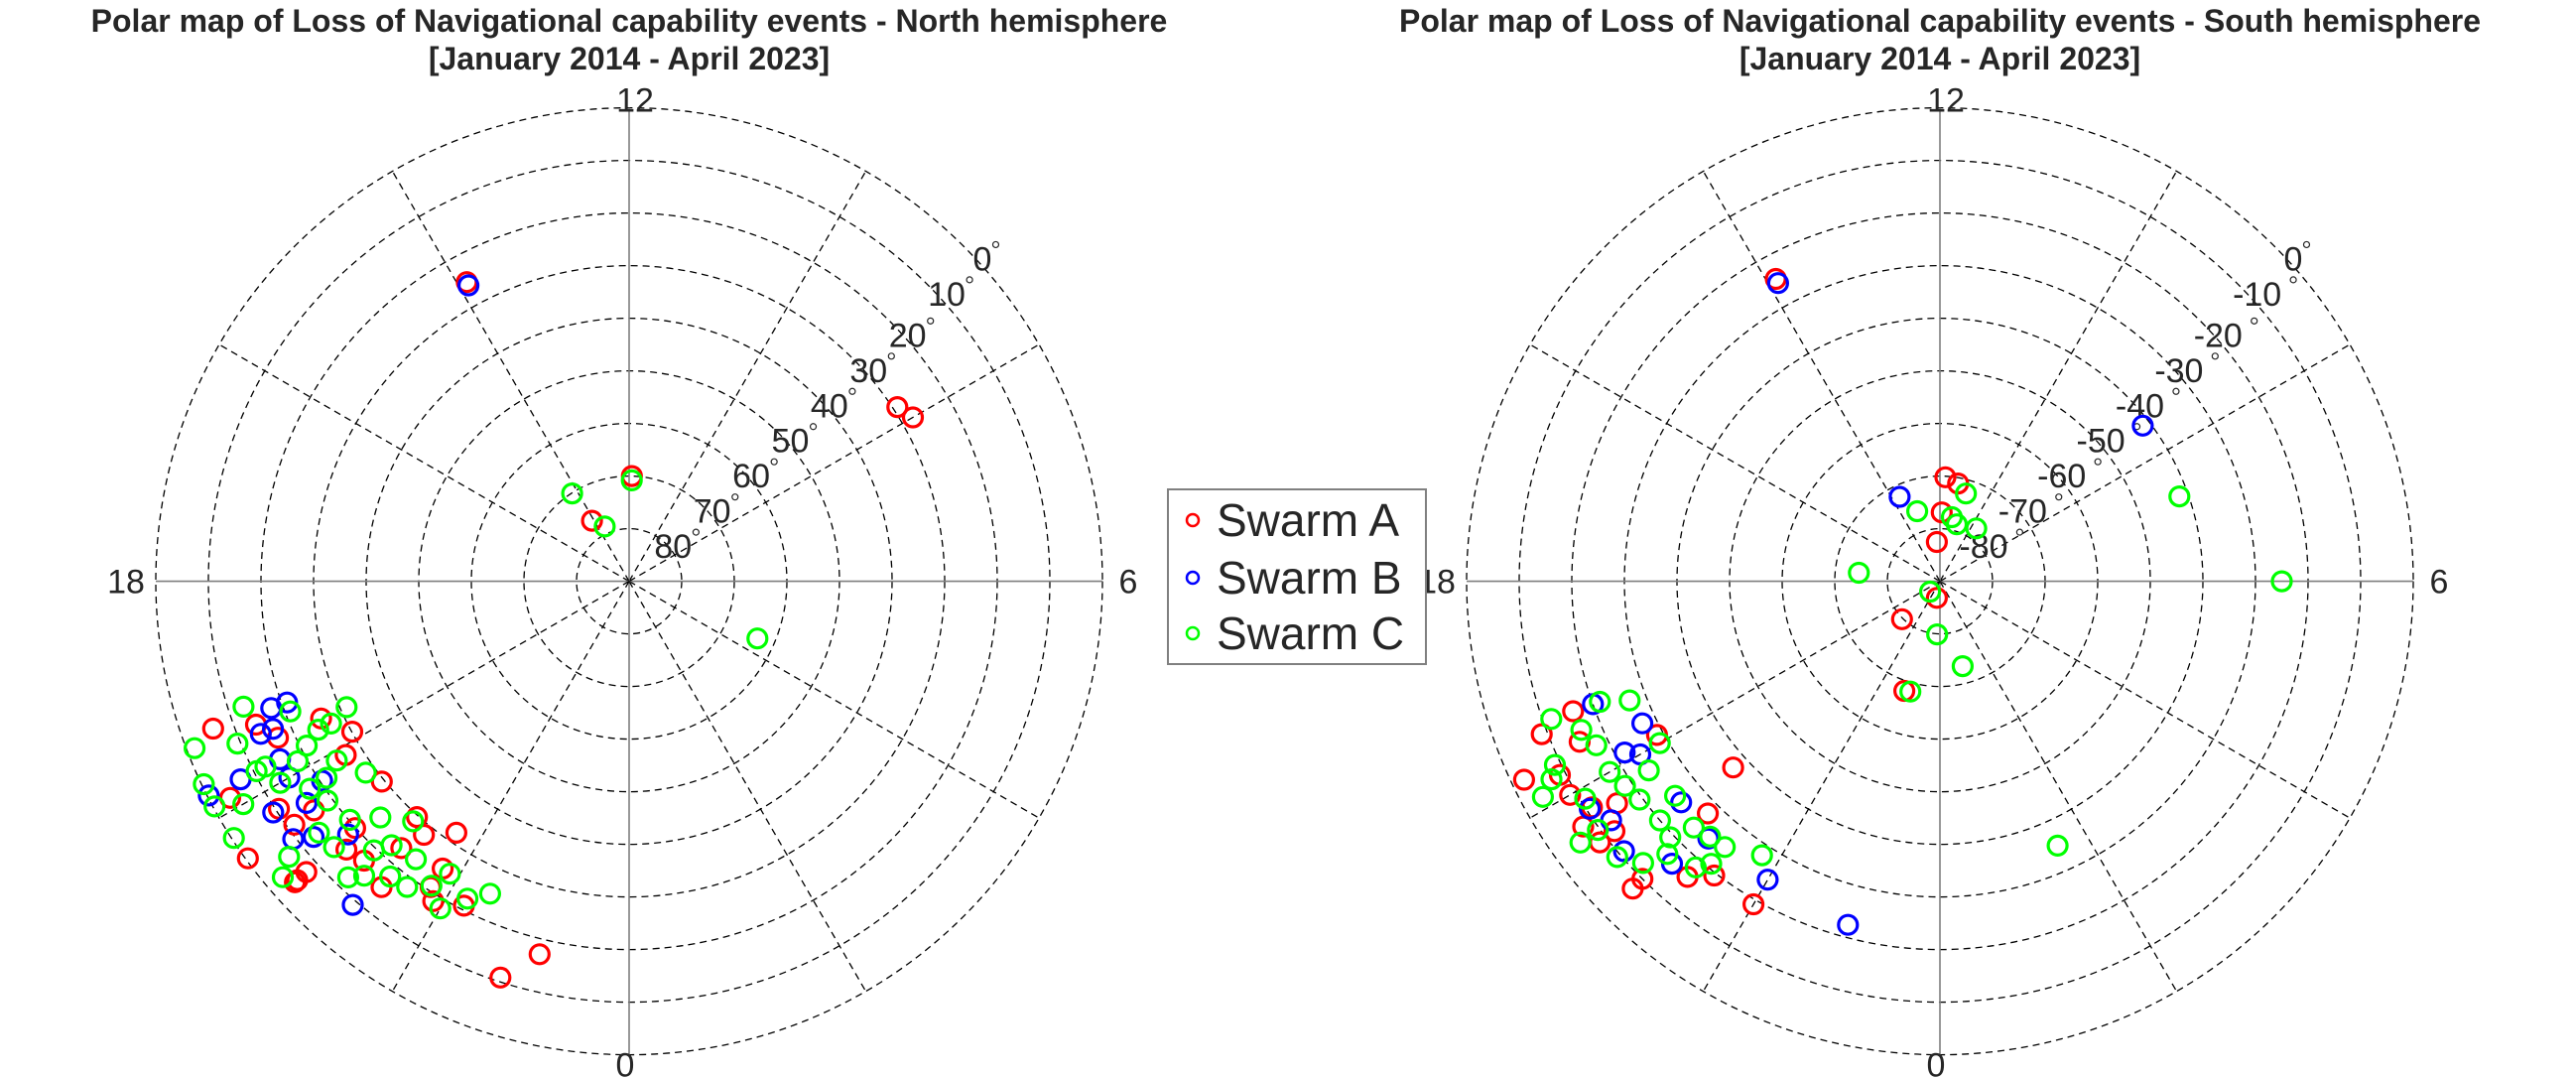  I want to click on legend: Swarm A Swarm B Swarm C, so click(1297, 576).